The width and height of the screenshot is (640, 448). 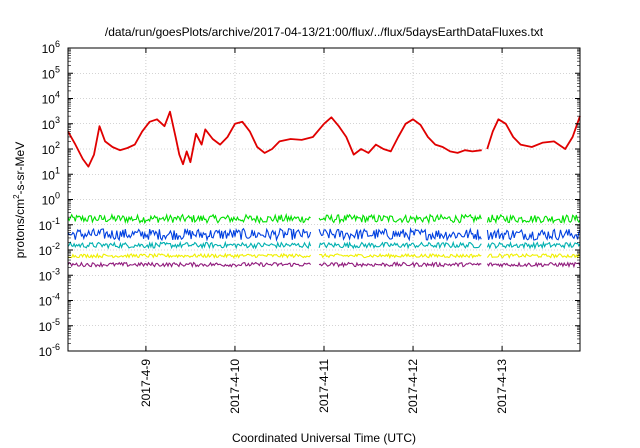 What do you see at coordinates (56, 347) in the screenshot?
I see `y-tick-exponent: -6` at bounding box center [56, 347].